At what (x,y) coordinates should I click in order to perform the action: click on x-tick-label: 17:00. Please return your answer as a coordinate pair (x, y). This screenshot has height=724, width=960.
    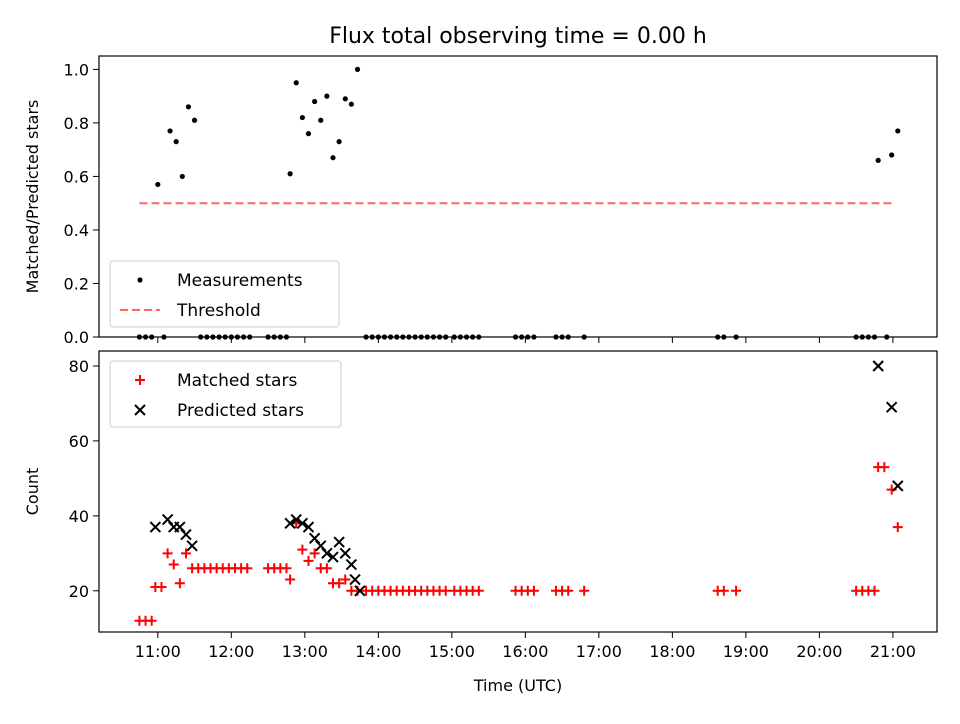
    Looking at the image, I should click on (599, 651).